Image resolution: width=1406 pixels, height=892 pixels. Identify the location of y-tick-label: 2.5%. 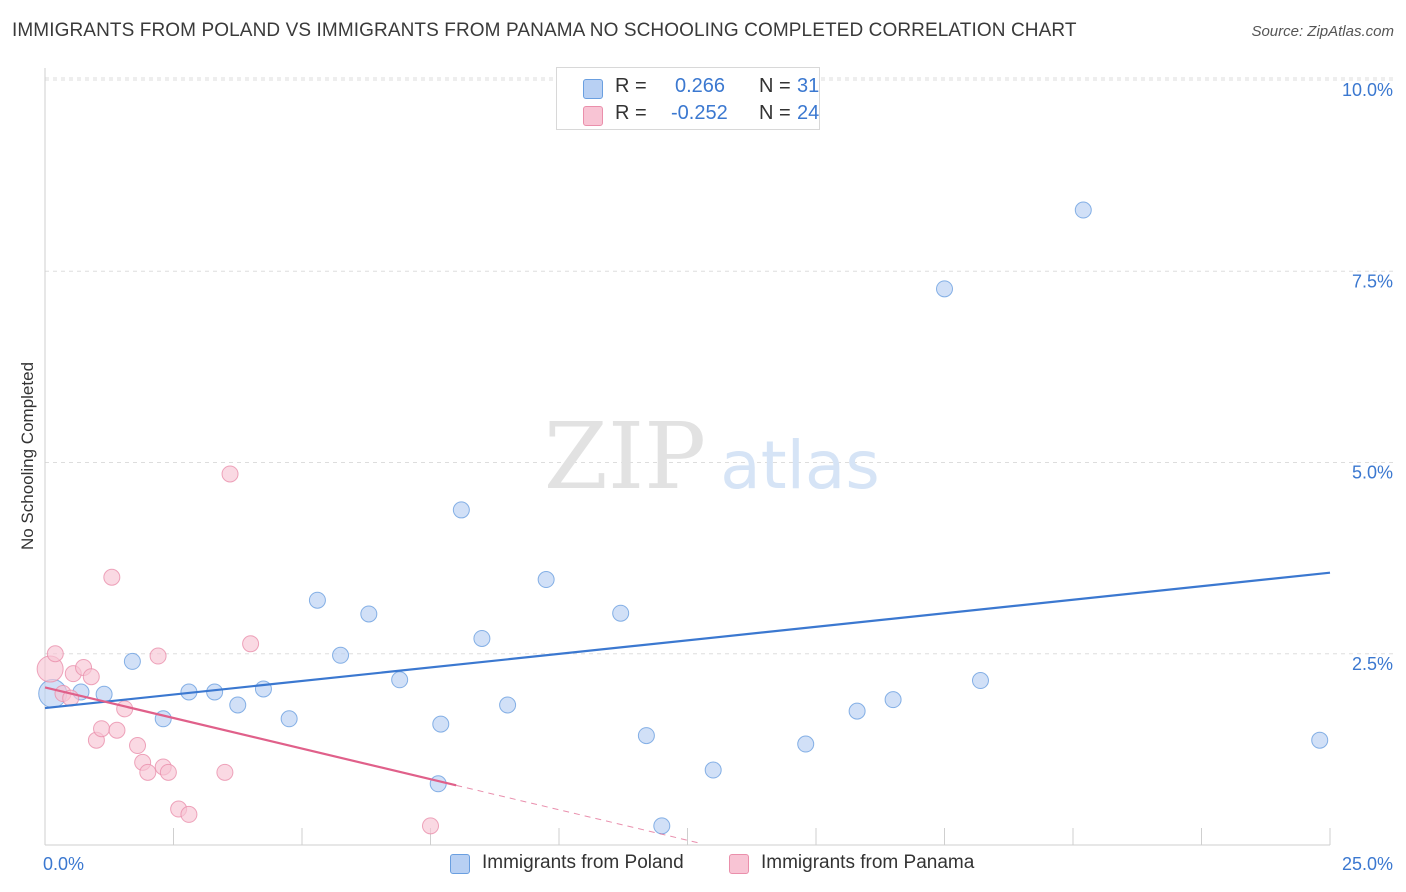
(1372, 664).